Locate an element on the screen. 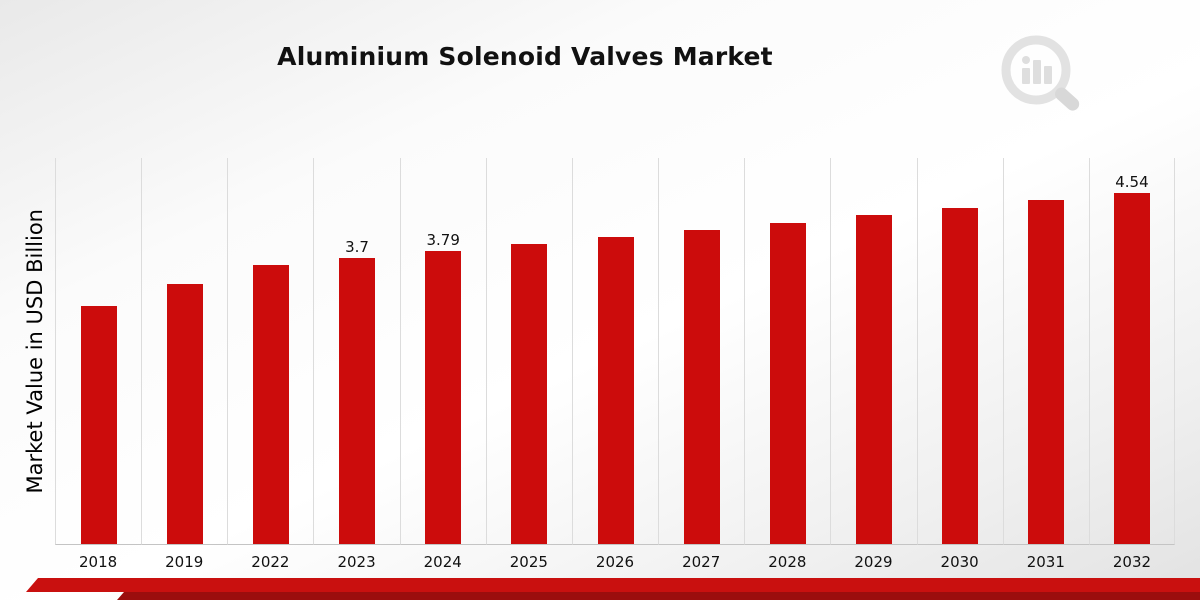 The image size is (1200, 600). bar-value-label: 4.54 is located at coordinates (1132, 182).